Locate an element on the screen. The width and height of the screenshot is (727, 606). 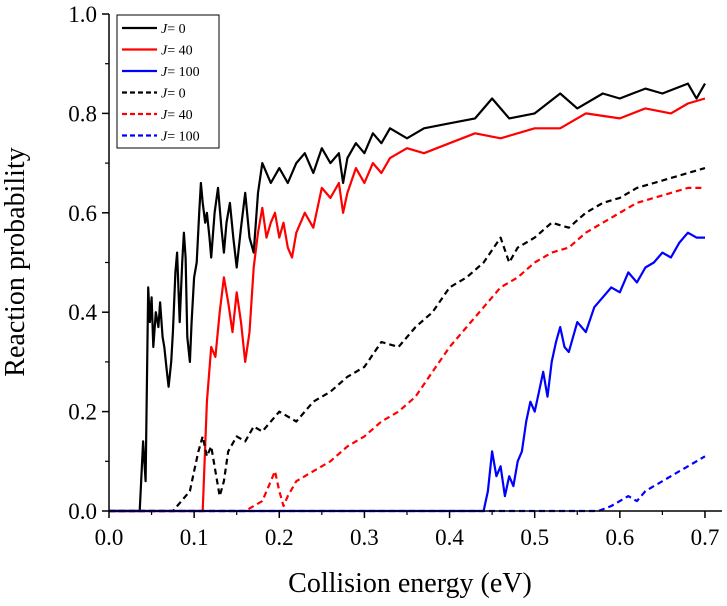
legend-label-5: J= 40 is located at coordinates (177, 115).